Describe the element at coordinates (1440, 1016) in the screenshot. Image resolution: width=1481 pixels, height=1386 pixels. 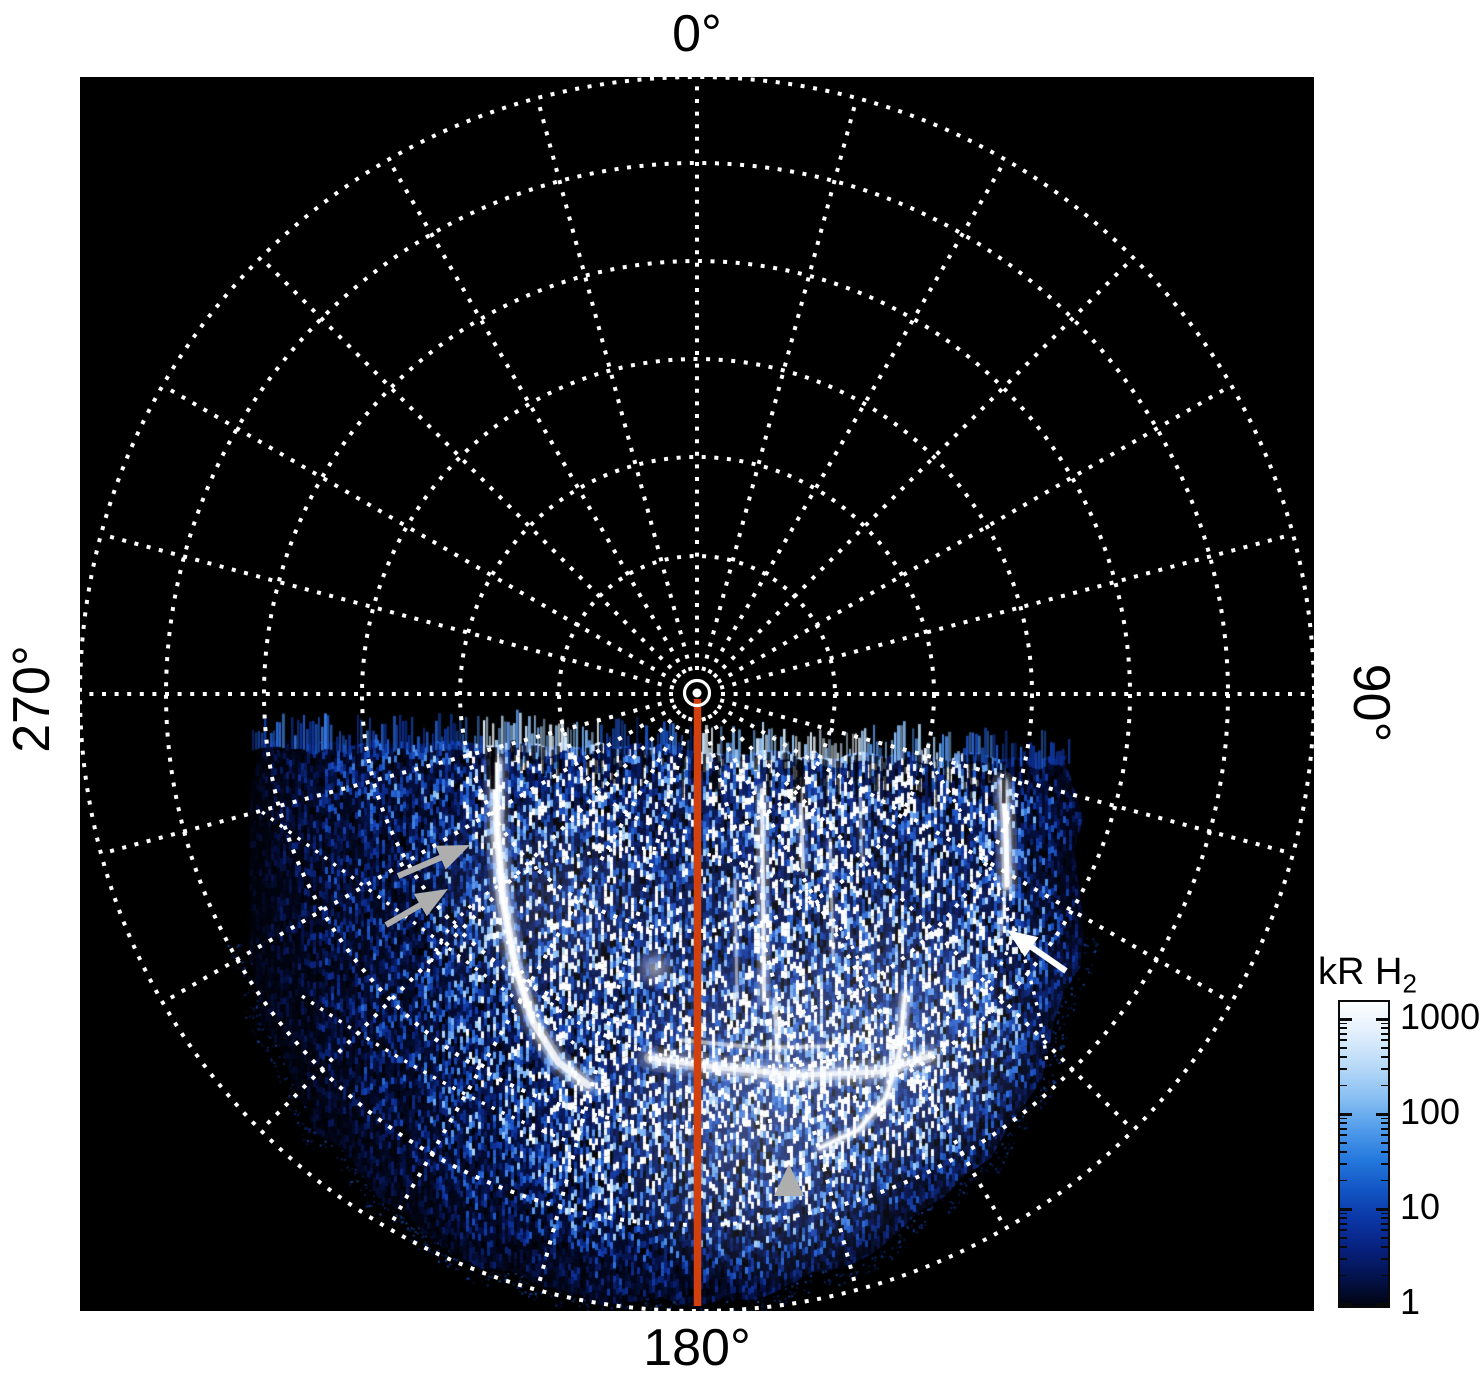
I see `colorbar-tick-label: 1000` at that location.